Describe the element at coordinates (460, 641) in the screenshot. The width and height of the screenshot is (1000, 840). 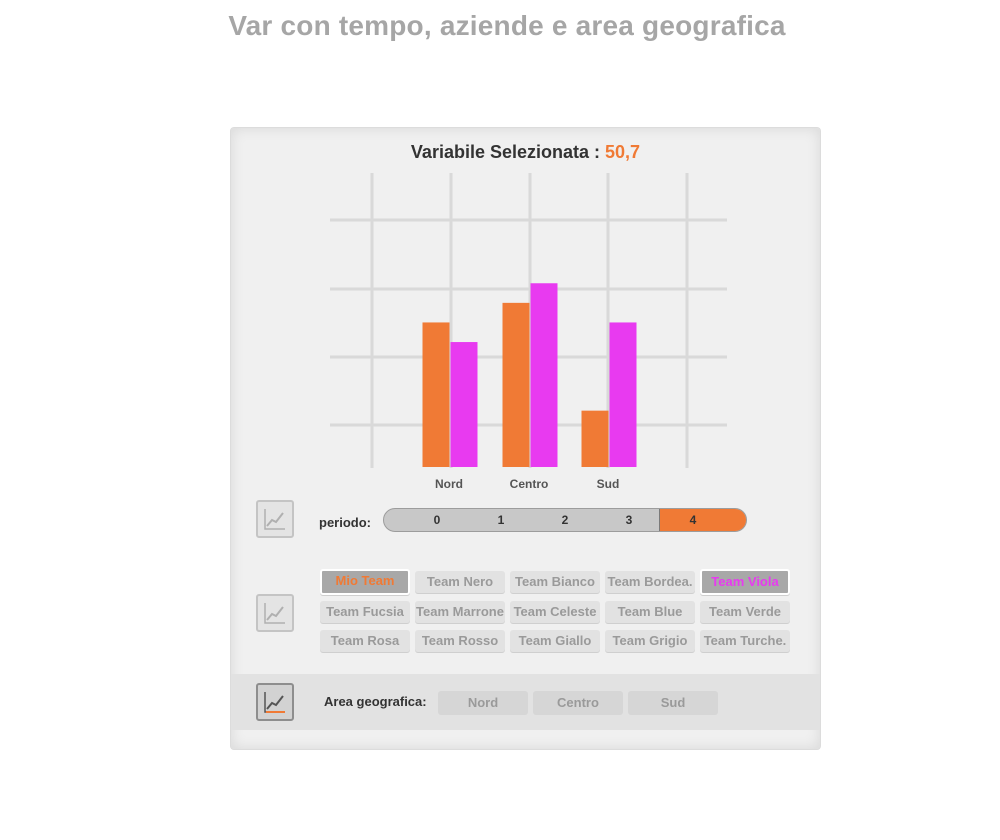
I see `team-button-team-rosso: Team Rosso` at that location.